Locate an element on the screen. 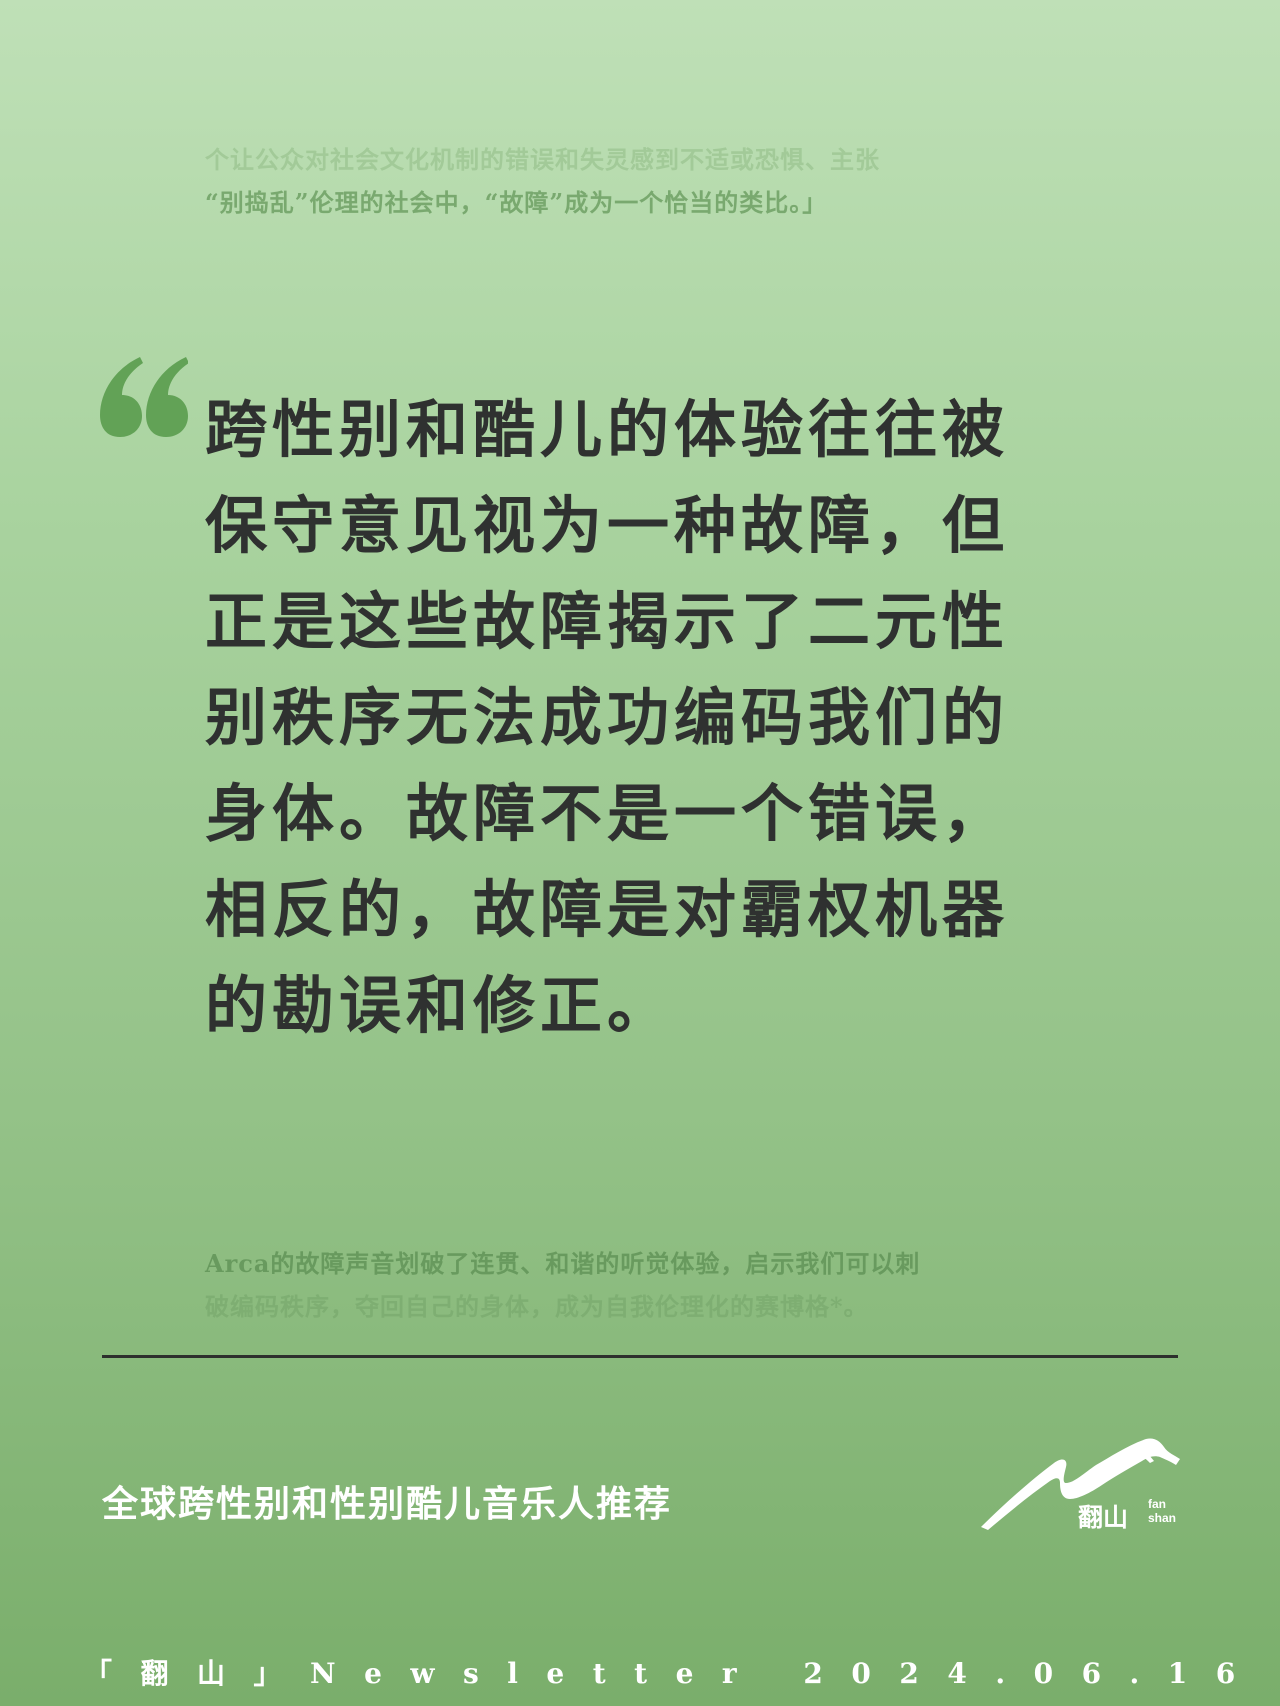  logo-english-line-1: fan is located at coordinates (1157, 1504).